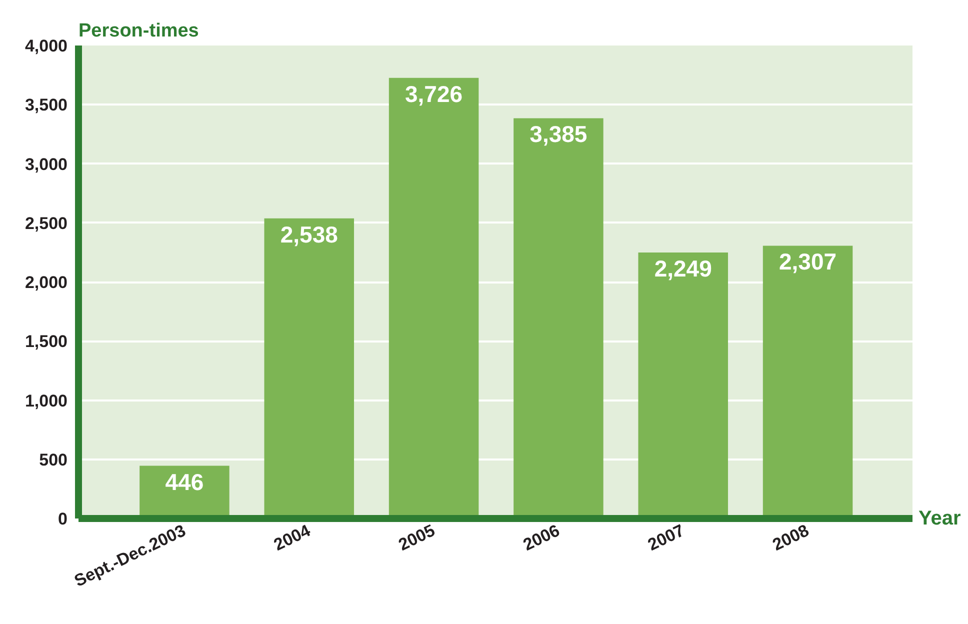 The image size is (968, 624). I want to click on y-tick-label: 3,500, so click(46, 105).